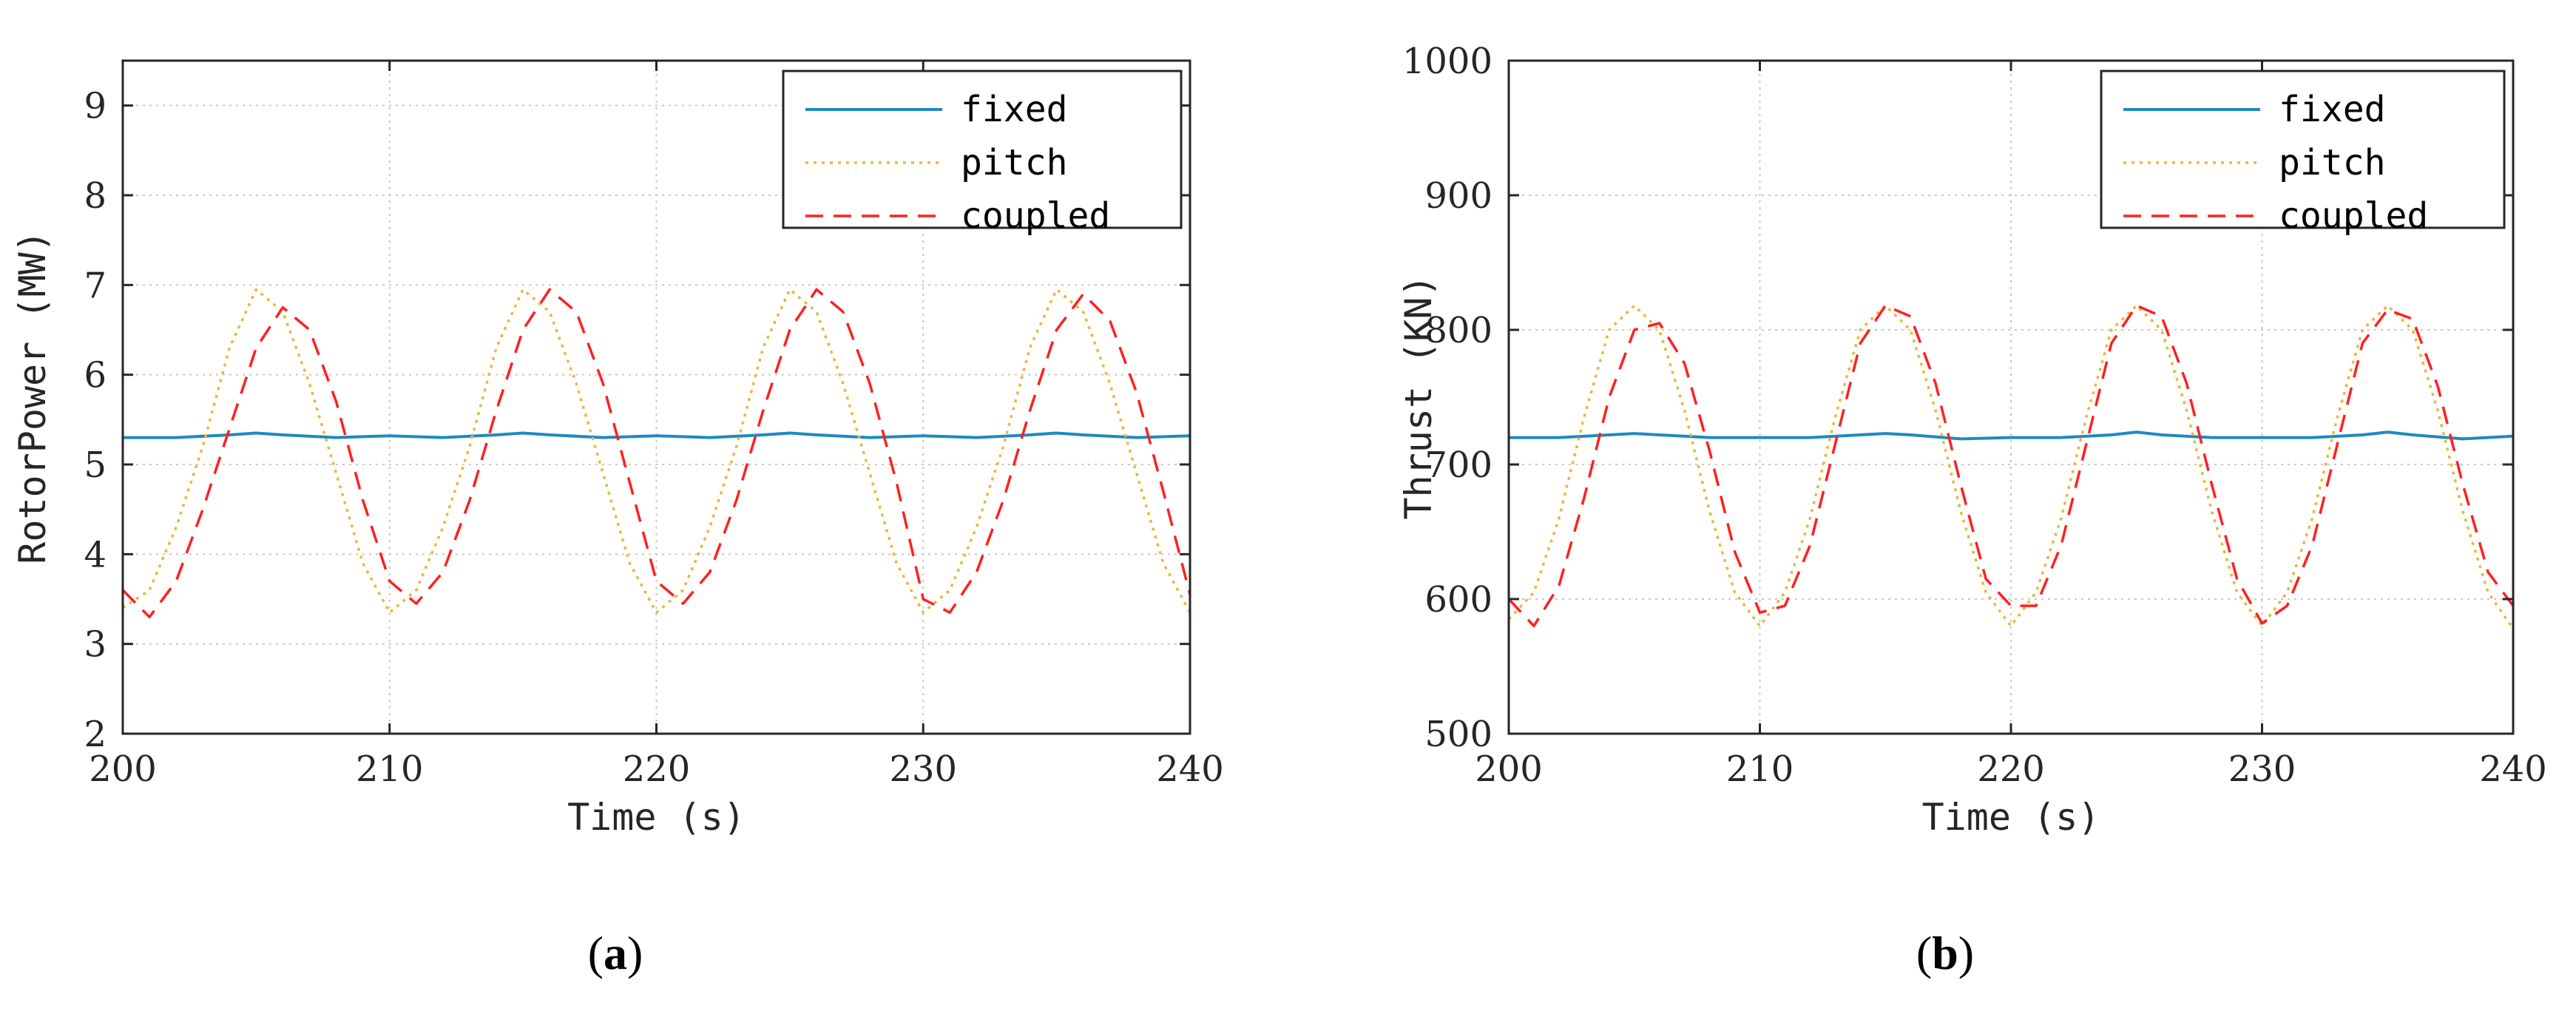  Describe the element at coordinates (95, 554) in the screenshot. I see `y-tick-label: 4` at that location.